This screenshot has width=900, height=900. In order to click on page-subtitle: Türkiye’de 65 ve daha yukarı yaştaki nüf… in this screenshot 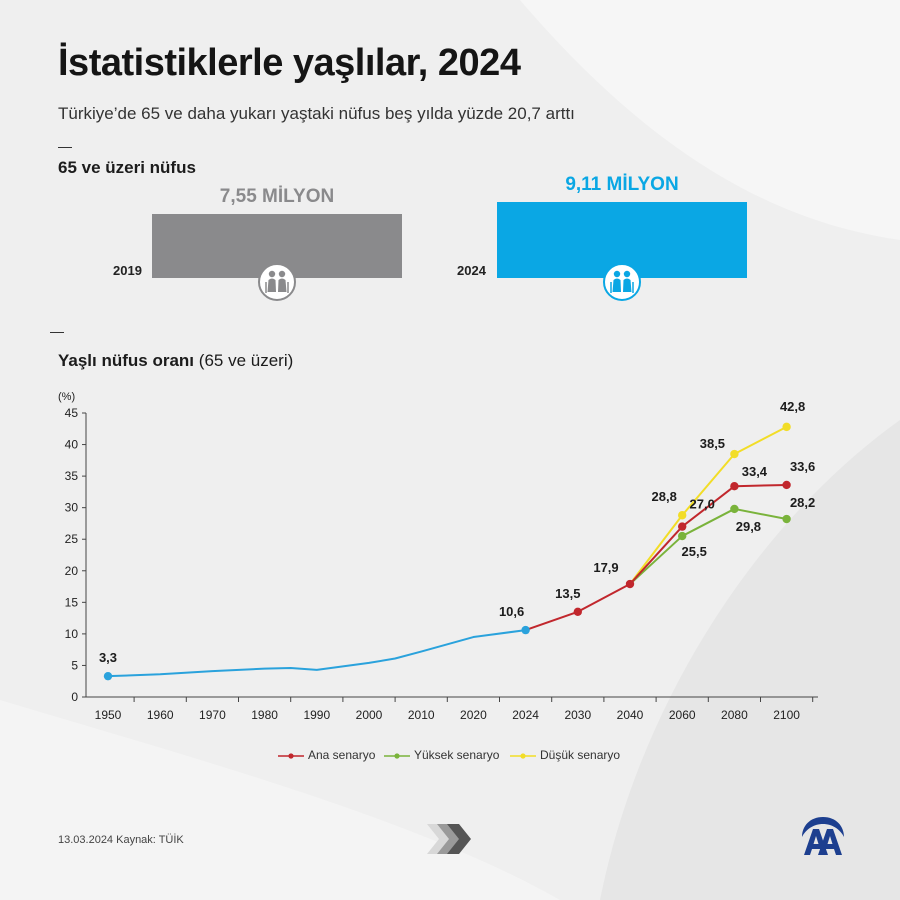, I will do `click(316, 113)`.